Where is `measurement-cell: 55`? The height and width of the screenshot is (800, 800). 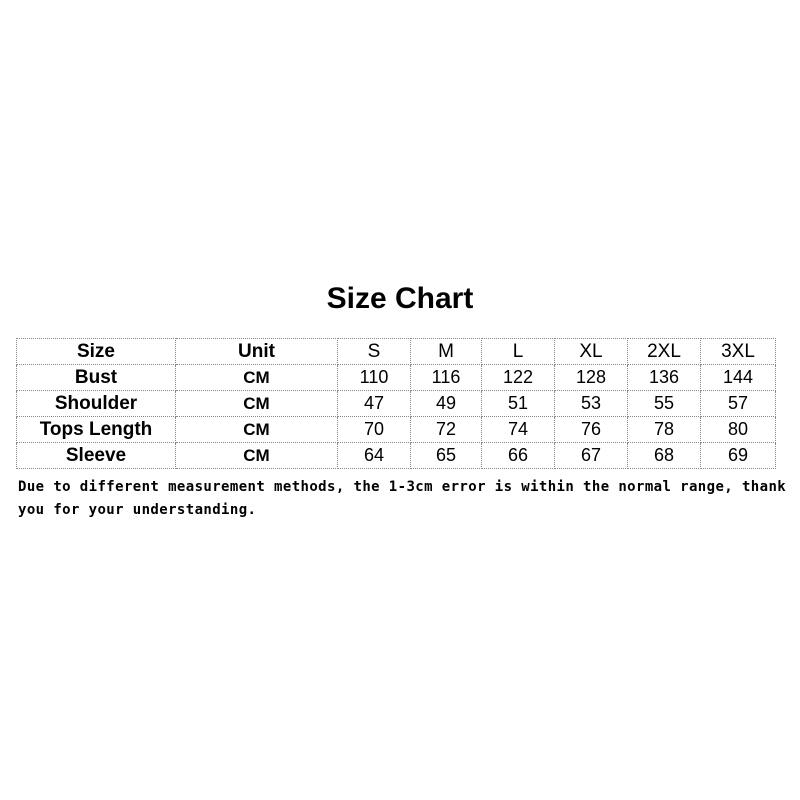 measurement-cell: 55 is located at coordinates (664, 403).